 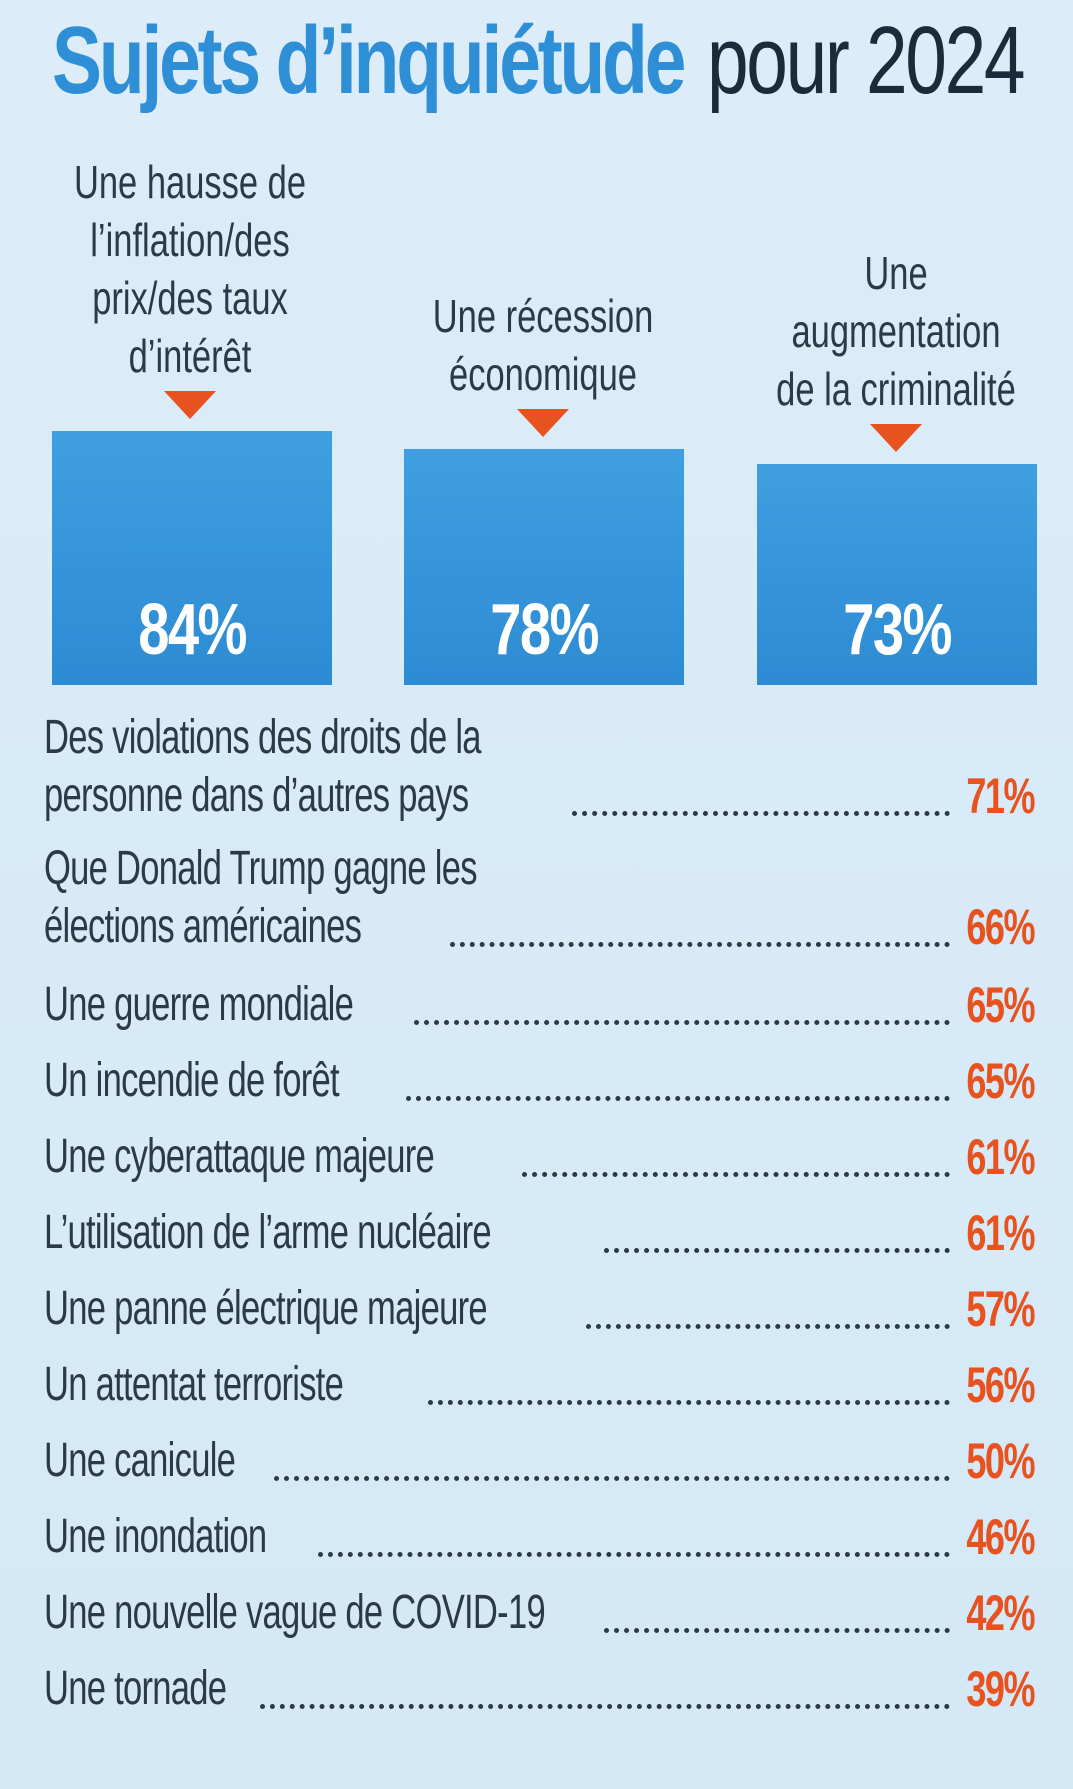 I want to click on list-item-value: 46%, so click(x=1000, y=1537).